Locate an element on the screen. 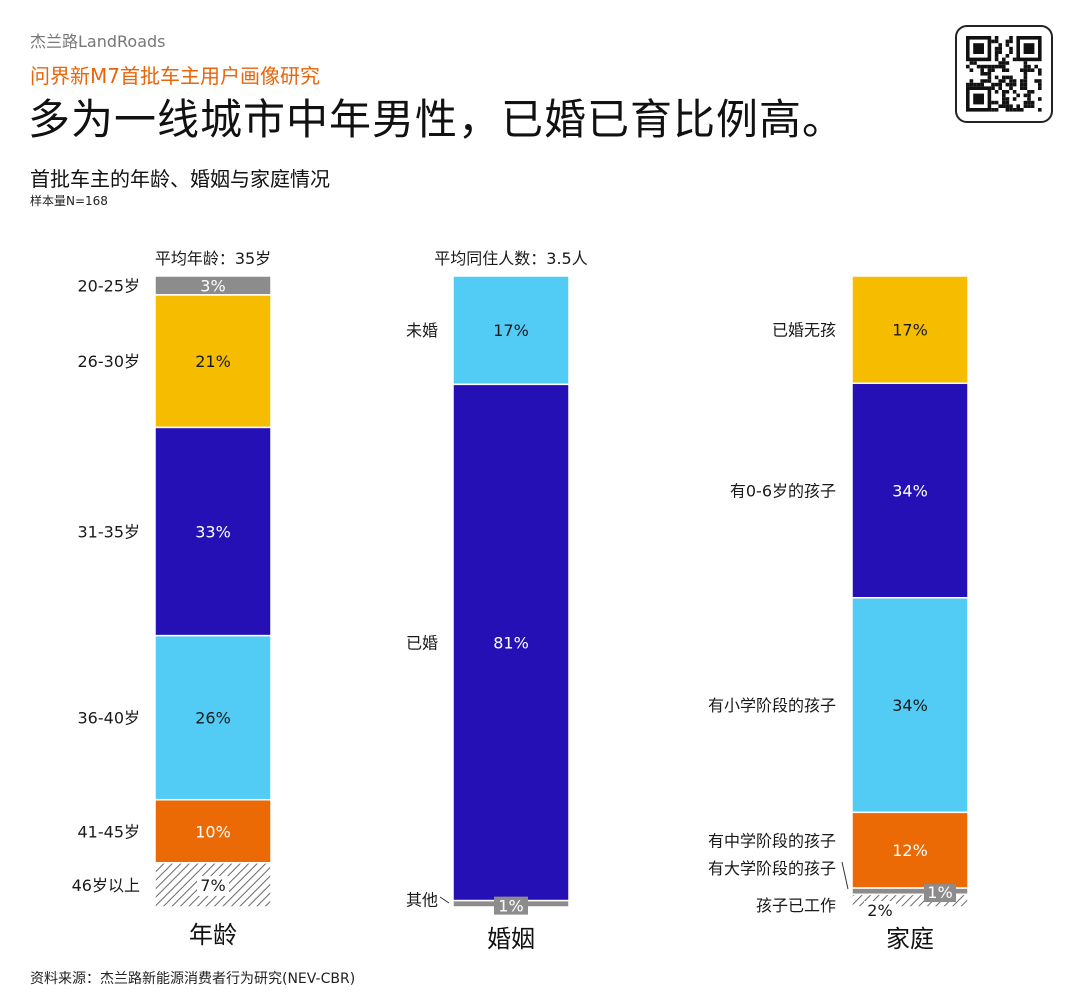 This screenshot has width=1080, height=1002. leader-line is located at coordinates (444, 900).